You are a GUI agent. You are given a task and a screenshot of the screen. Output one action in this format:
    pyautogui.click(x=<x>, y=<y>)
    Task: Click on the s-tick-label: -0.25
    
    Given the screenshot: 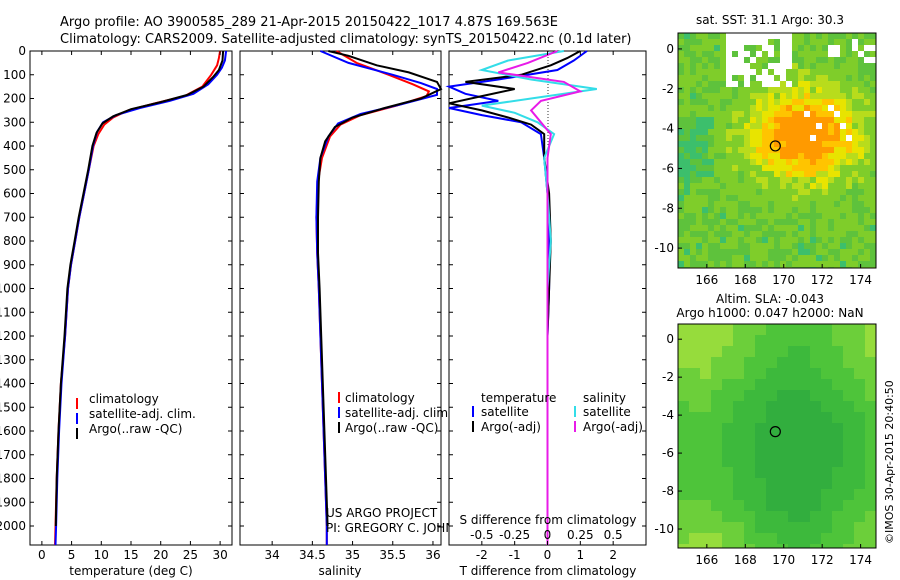 What is the action you would take?
    pyautogui.click(x=514, y=535)
    